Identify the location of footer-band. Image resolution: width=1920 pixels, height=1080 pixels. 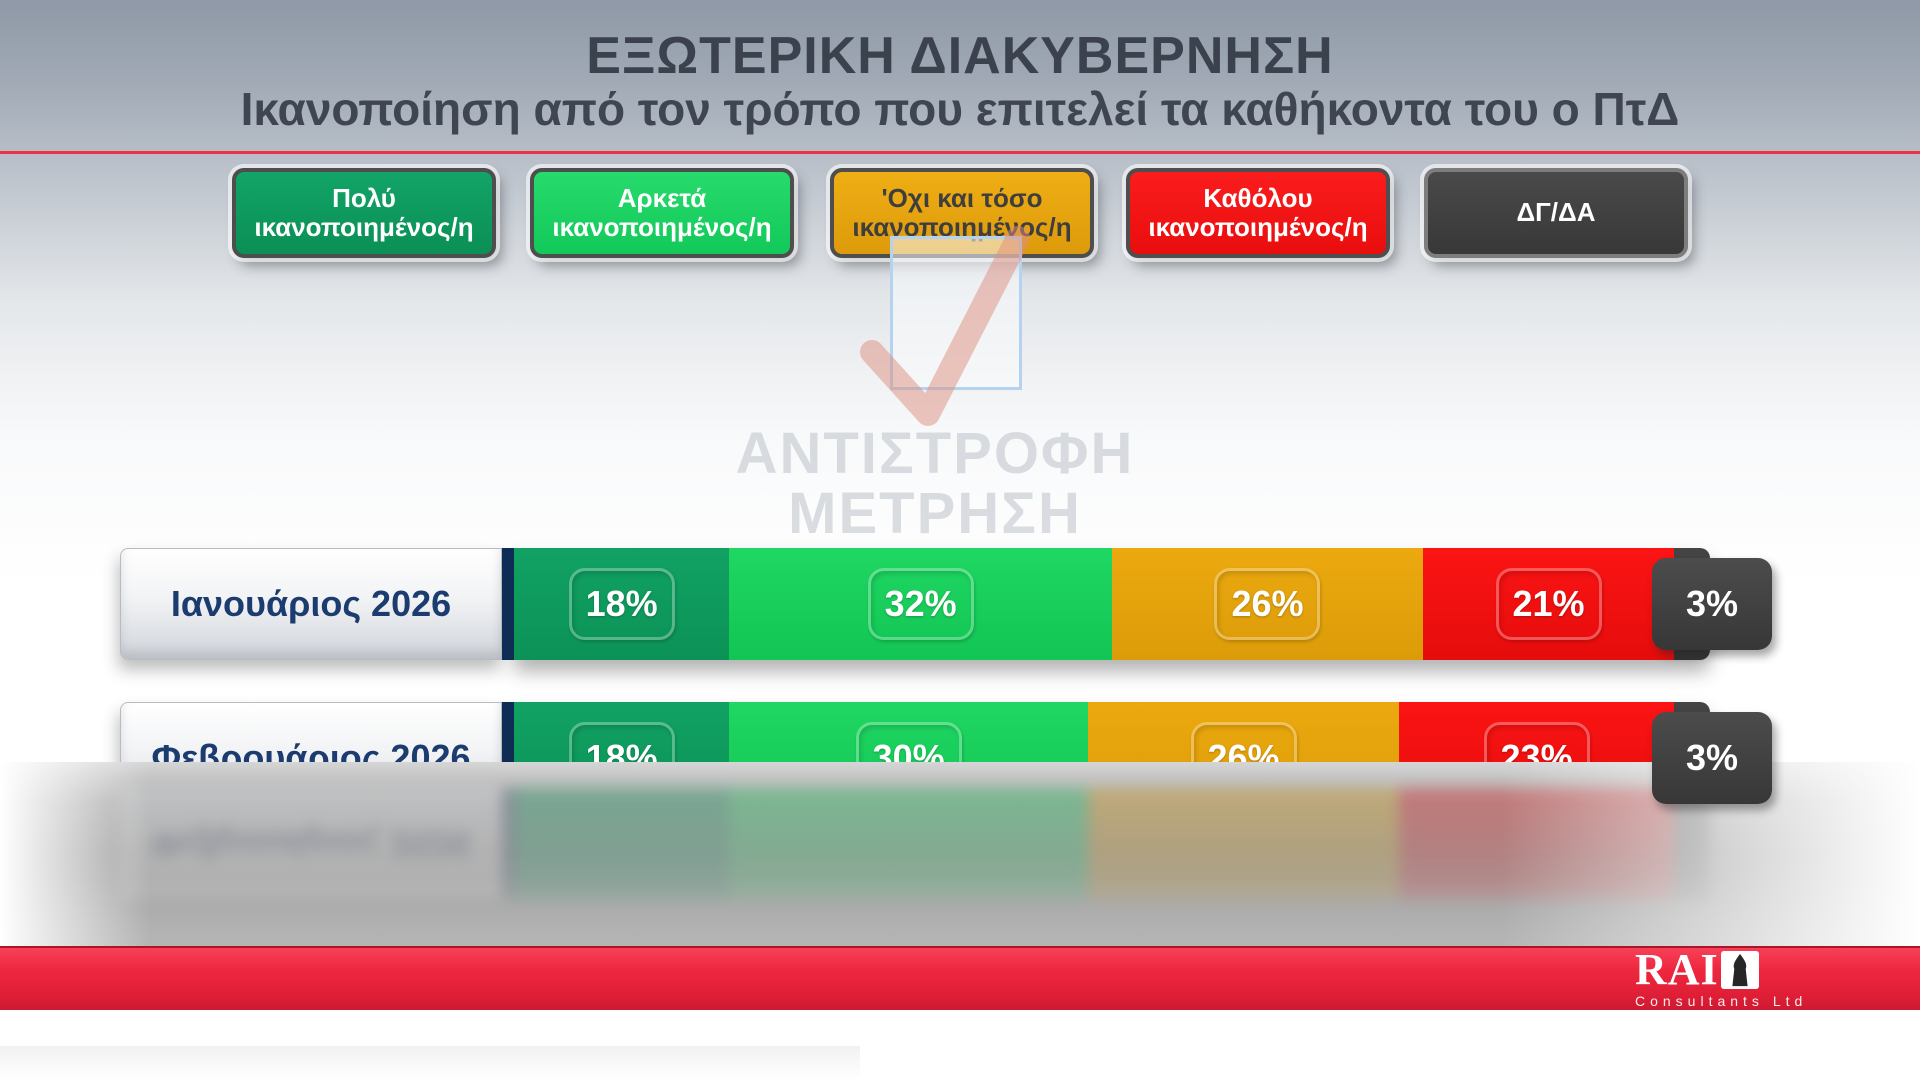
(960, 978).